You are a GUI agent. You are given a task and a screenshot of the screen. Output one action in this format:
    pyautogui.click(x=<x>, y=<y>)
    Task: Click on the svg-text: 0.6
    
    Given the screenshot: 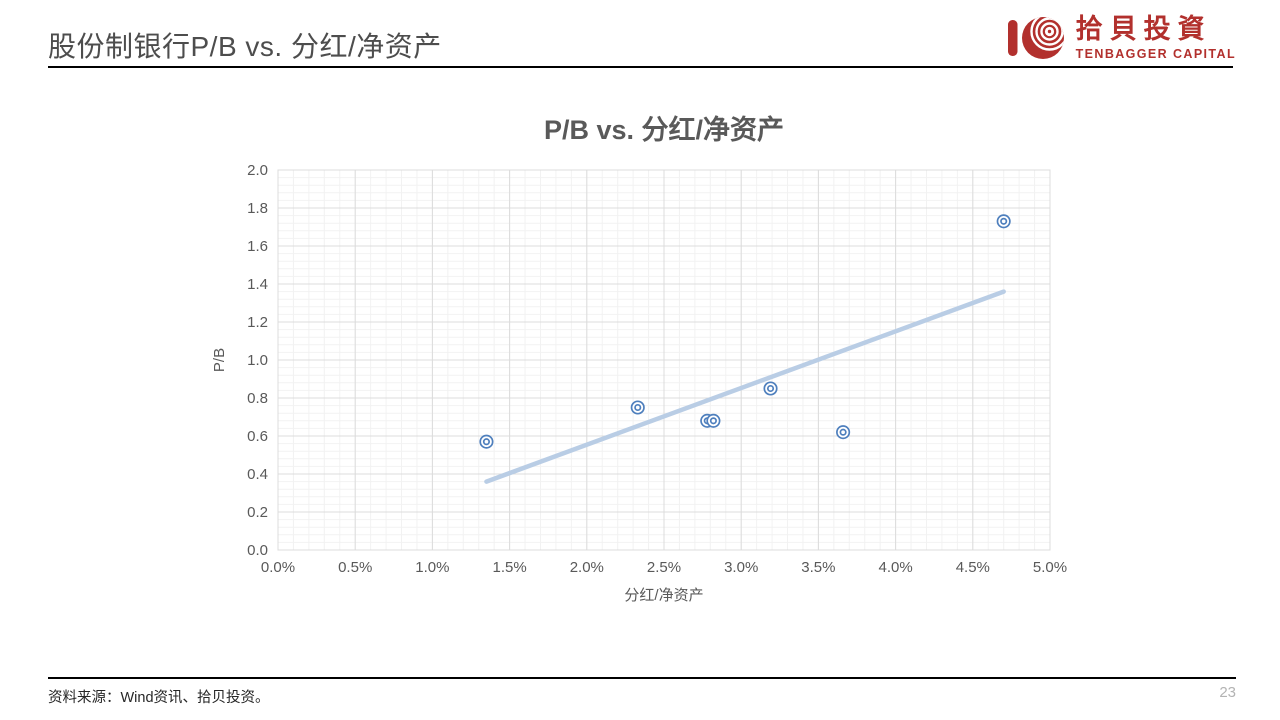 What is the action you would take?
    pyautogui.click(x=257, y=436)
    